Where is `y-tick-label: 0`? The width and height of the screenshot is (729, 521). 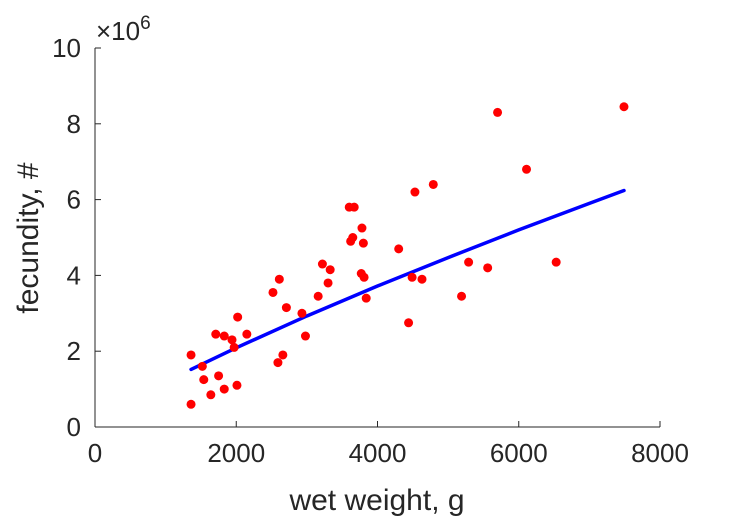
y-tick-label: 0 is located at coordinates (74, 427).